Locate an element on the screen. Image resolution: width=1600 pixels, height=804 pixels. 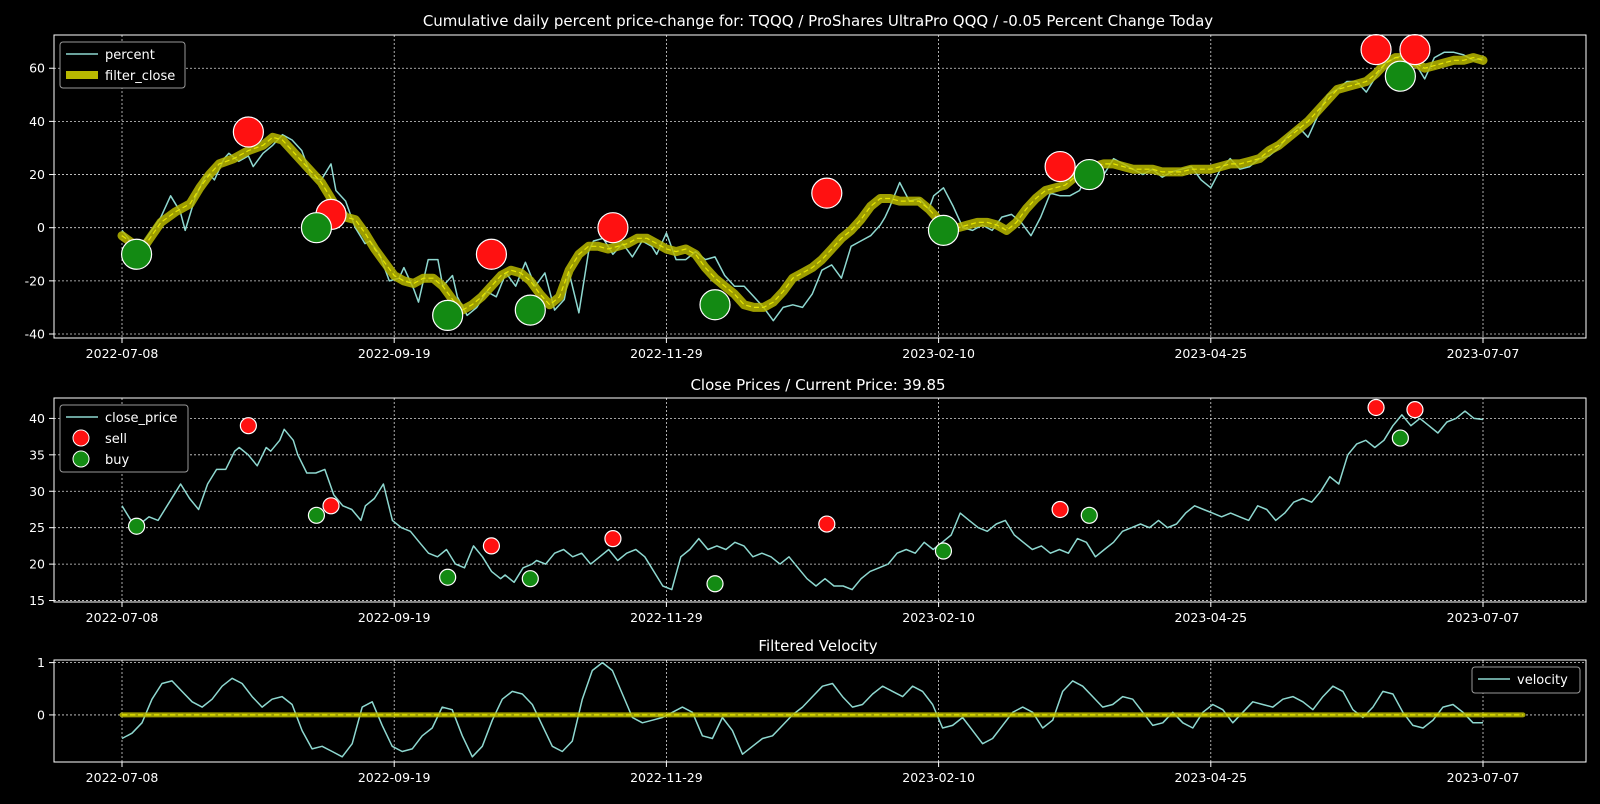
panel2-title: Close Prices / Current Price: 39.85 is located at coordinates (817, 385).